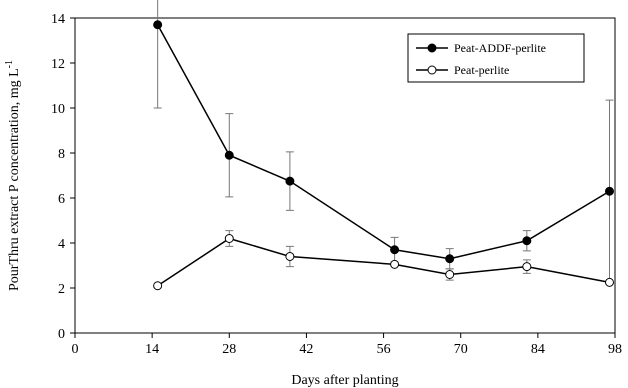 This screenshot has width=628, height=388. Describe the element at coordinates (61, 244) in the screenshot. I see `y-tick-label: 4` at that location.